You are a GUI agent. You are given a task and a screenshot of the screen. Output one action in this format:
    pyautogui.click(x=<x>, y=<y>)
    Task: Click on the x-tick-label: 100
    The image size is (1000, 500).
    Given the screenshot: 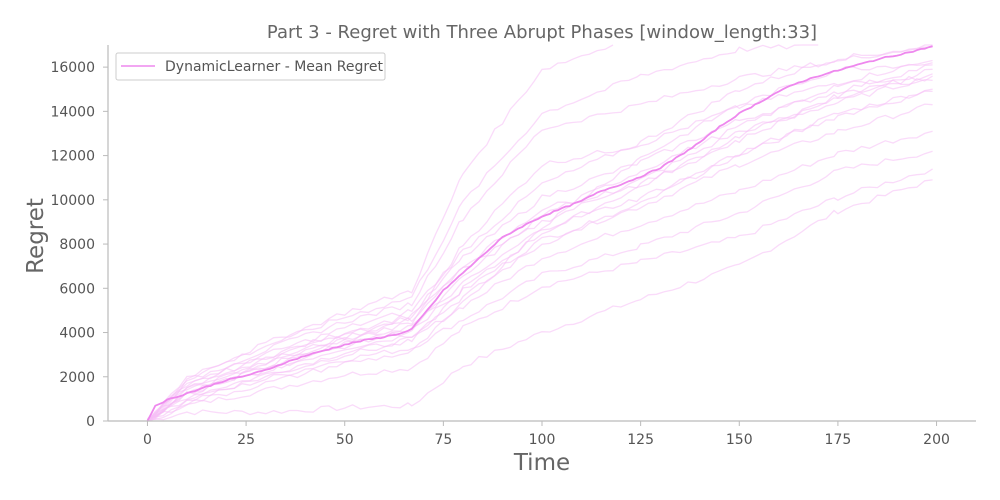 What is the action you would take?
    pyautogui.click(x=542, y=440)
    